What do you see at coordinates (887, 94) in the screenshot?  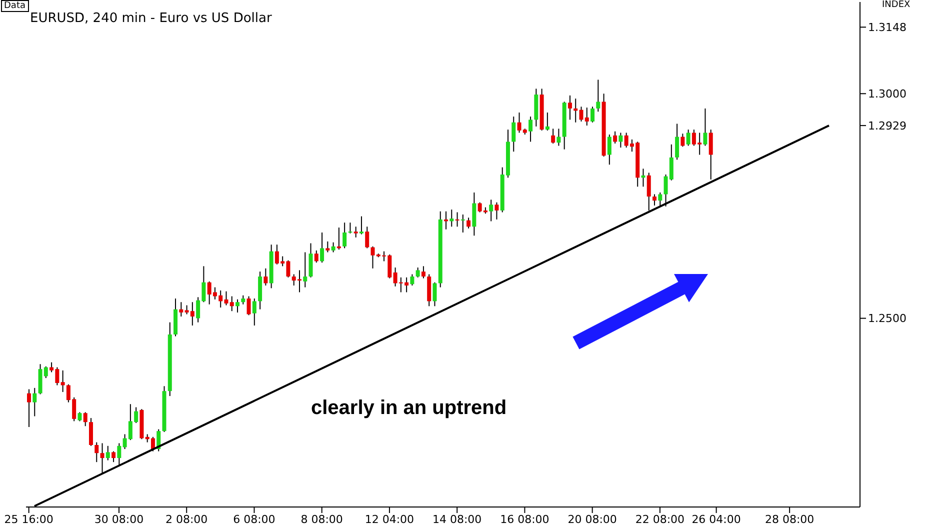 I see `y-tick-label: 1.3000` at bounding box center [887, 94].